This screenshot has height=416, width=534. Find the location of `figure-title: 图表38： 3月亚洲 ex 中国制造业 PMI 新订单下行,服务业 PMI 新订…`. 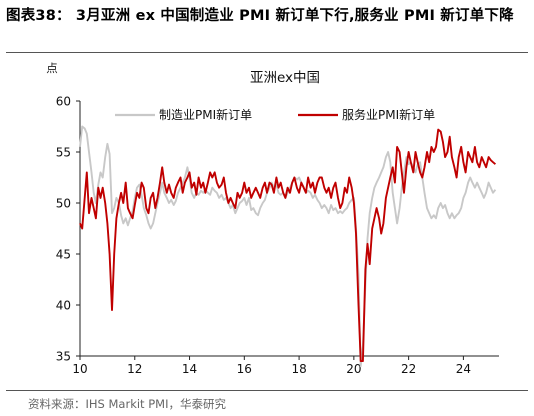

figure-title: 图表38： 3月亚洲 ex 中国制造业 PMI 新订单下行,服务业 PMI 新订… is located at coordinates (260, 16).